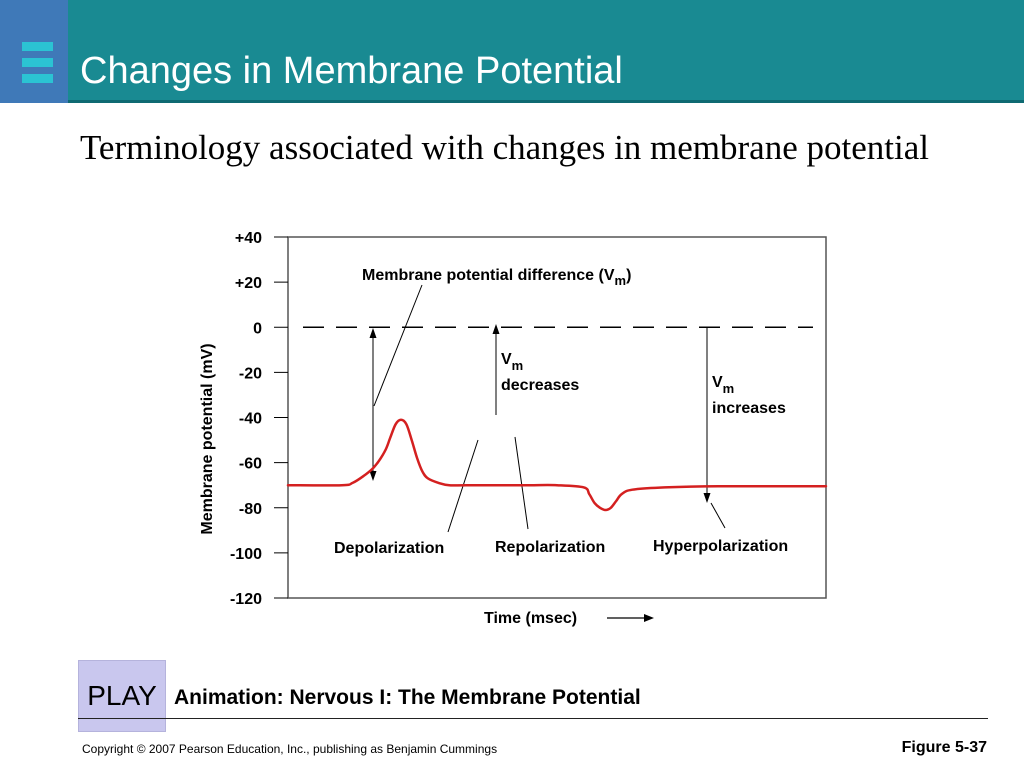 The image size is (1024, 768). Describe the element at coordinates (550, 547) in the screenshot. I see `label-repolarization: Repolarization` at that location.